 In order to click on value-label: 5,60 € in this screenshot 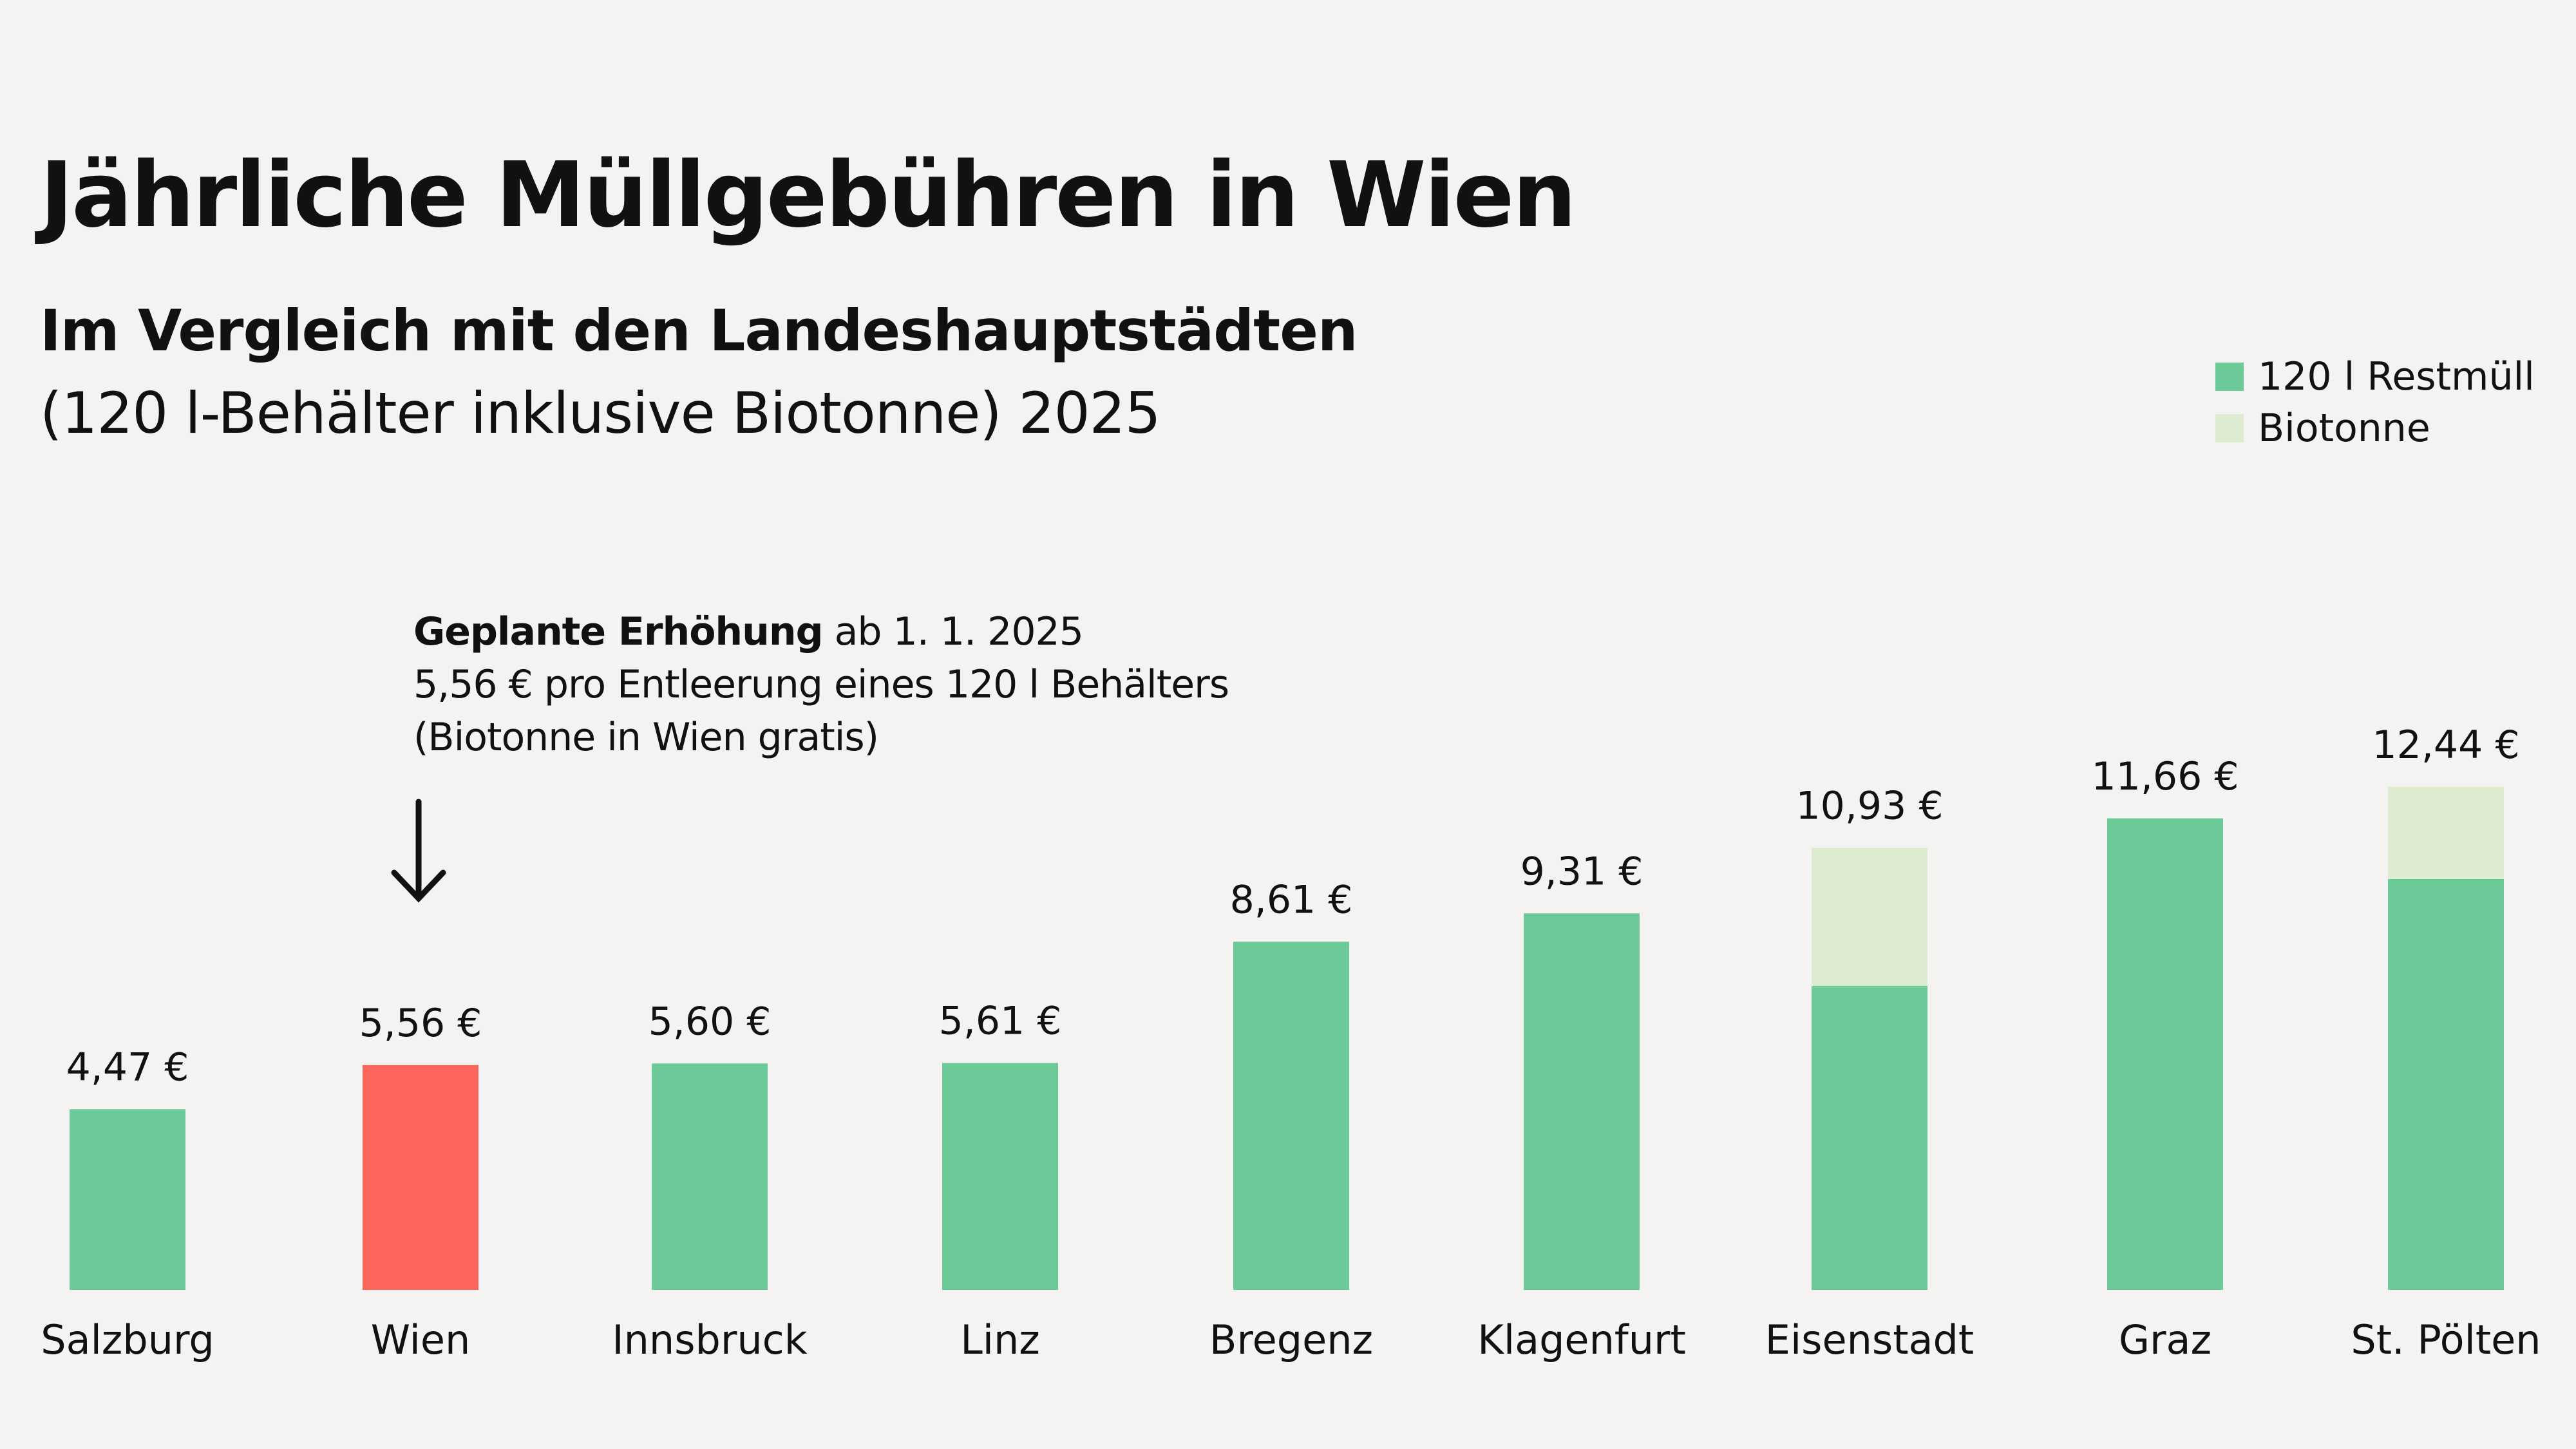, I will do `click(711, 1021)`.